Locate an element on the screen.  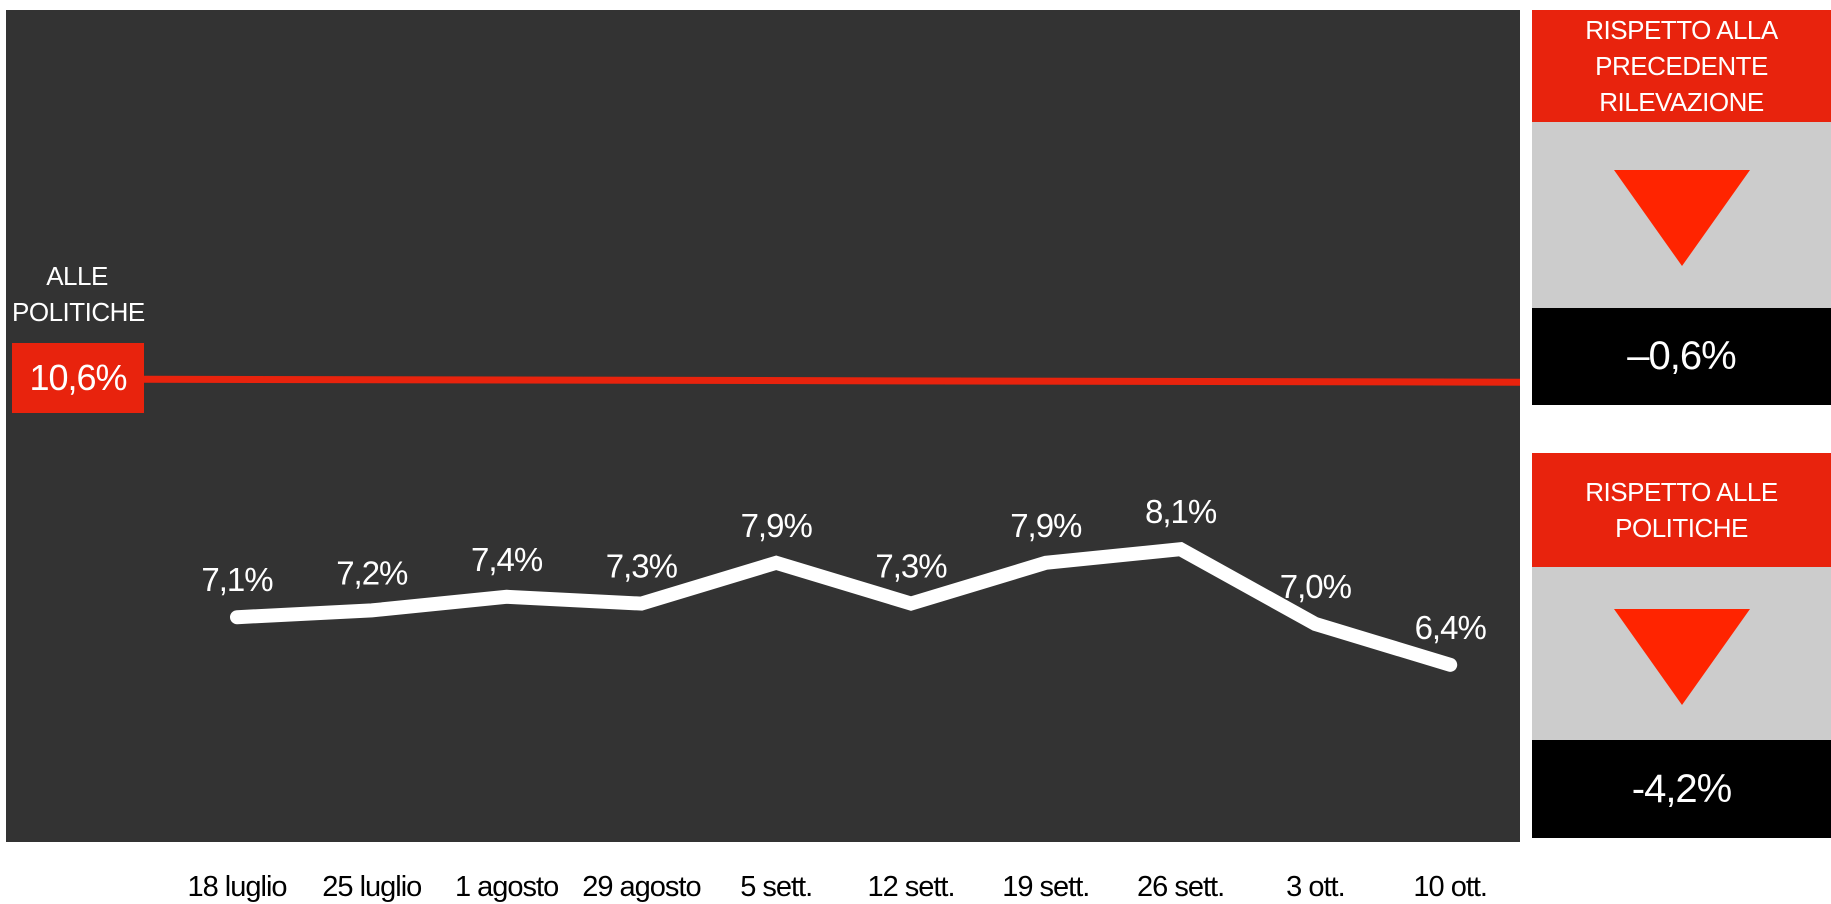
card-header-line: RISPETTO ALLA is located at coordinates (1681, 30).